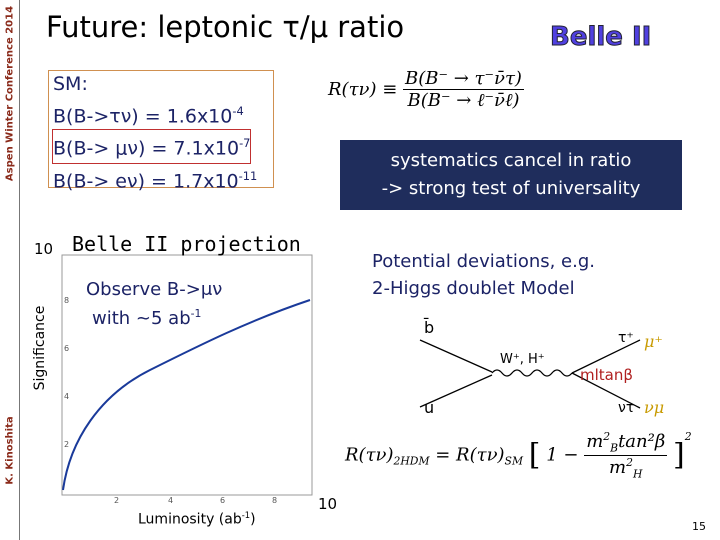  I want to click on page-number: 15, so click(699, 526).